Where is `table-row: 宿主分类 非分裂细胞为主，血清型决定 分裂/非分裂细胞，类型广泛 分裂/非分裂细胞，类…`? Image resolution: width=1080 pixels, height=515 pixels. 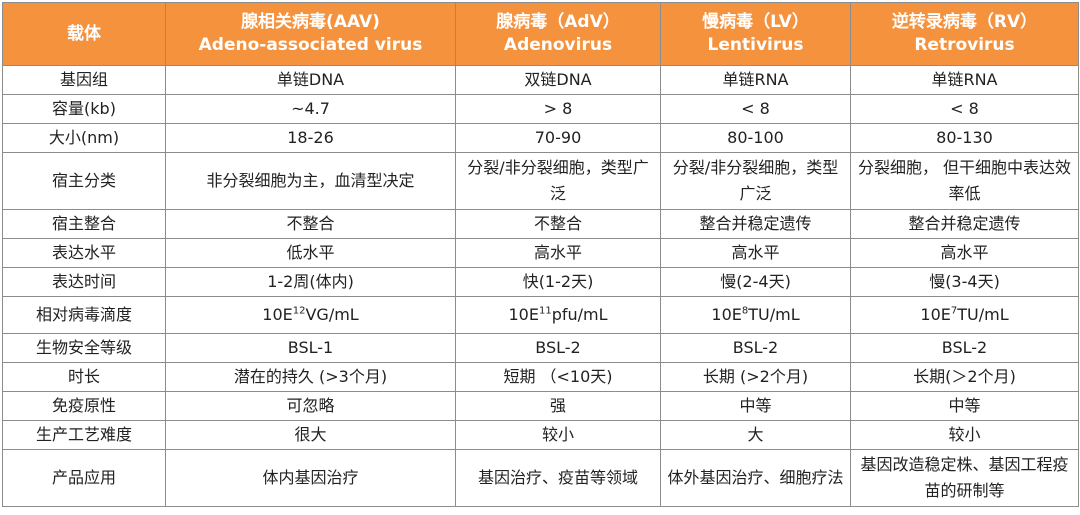 table-row: 宿主分类 非分裂细胞为主，血清型决定 分裂/非分裂细胞，类型广泛 分裂/非分裂细胞，类… is located at coordinates (540, 181).